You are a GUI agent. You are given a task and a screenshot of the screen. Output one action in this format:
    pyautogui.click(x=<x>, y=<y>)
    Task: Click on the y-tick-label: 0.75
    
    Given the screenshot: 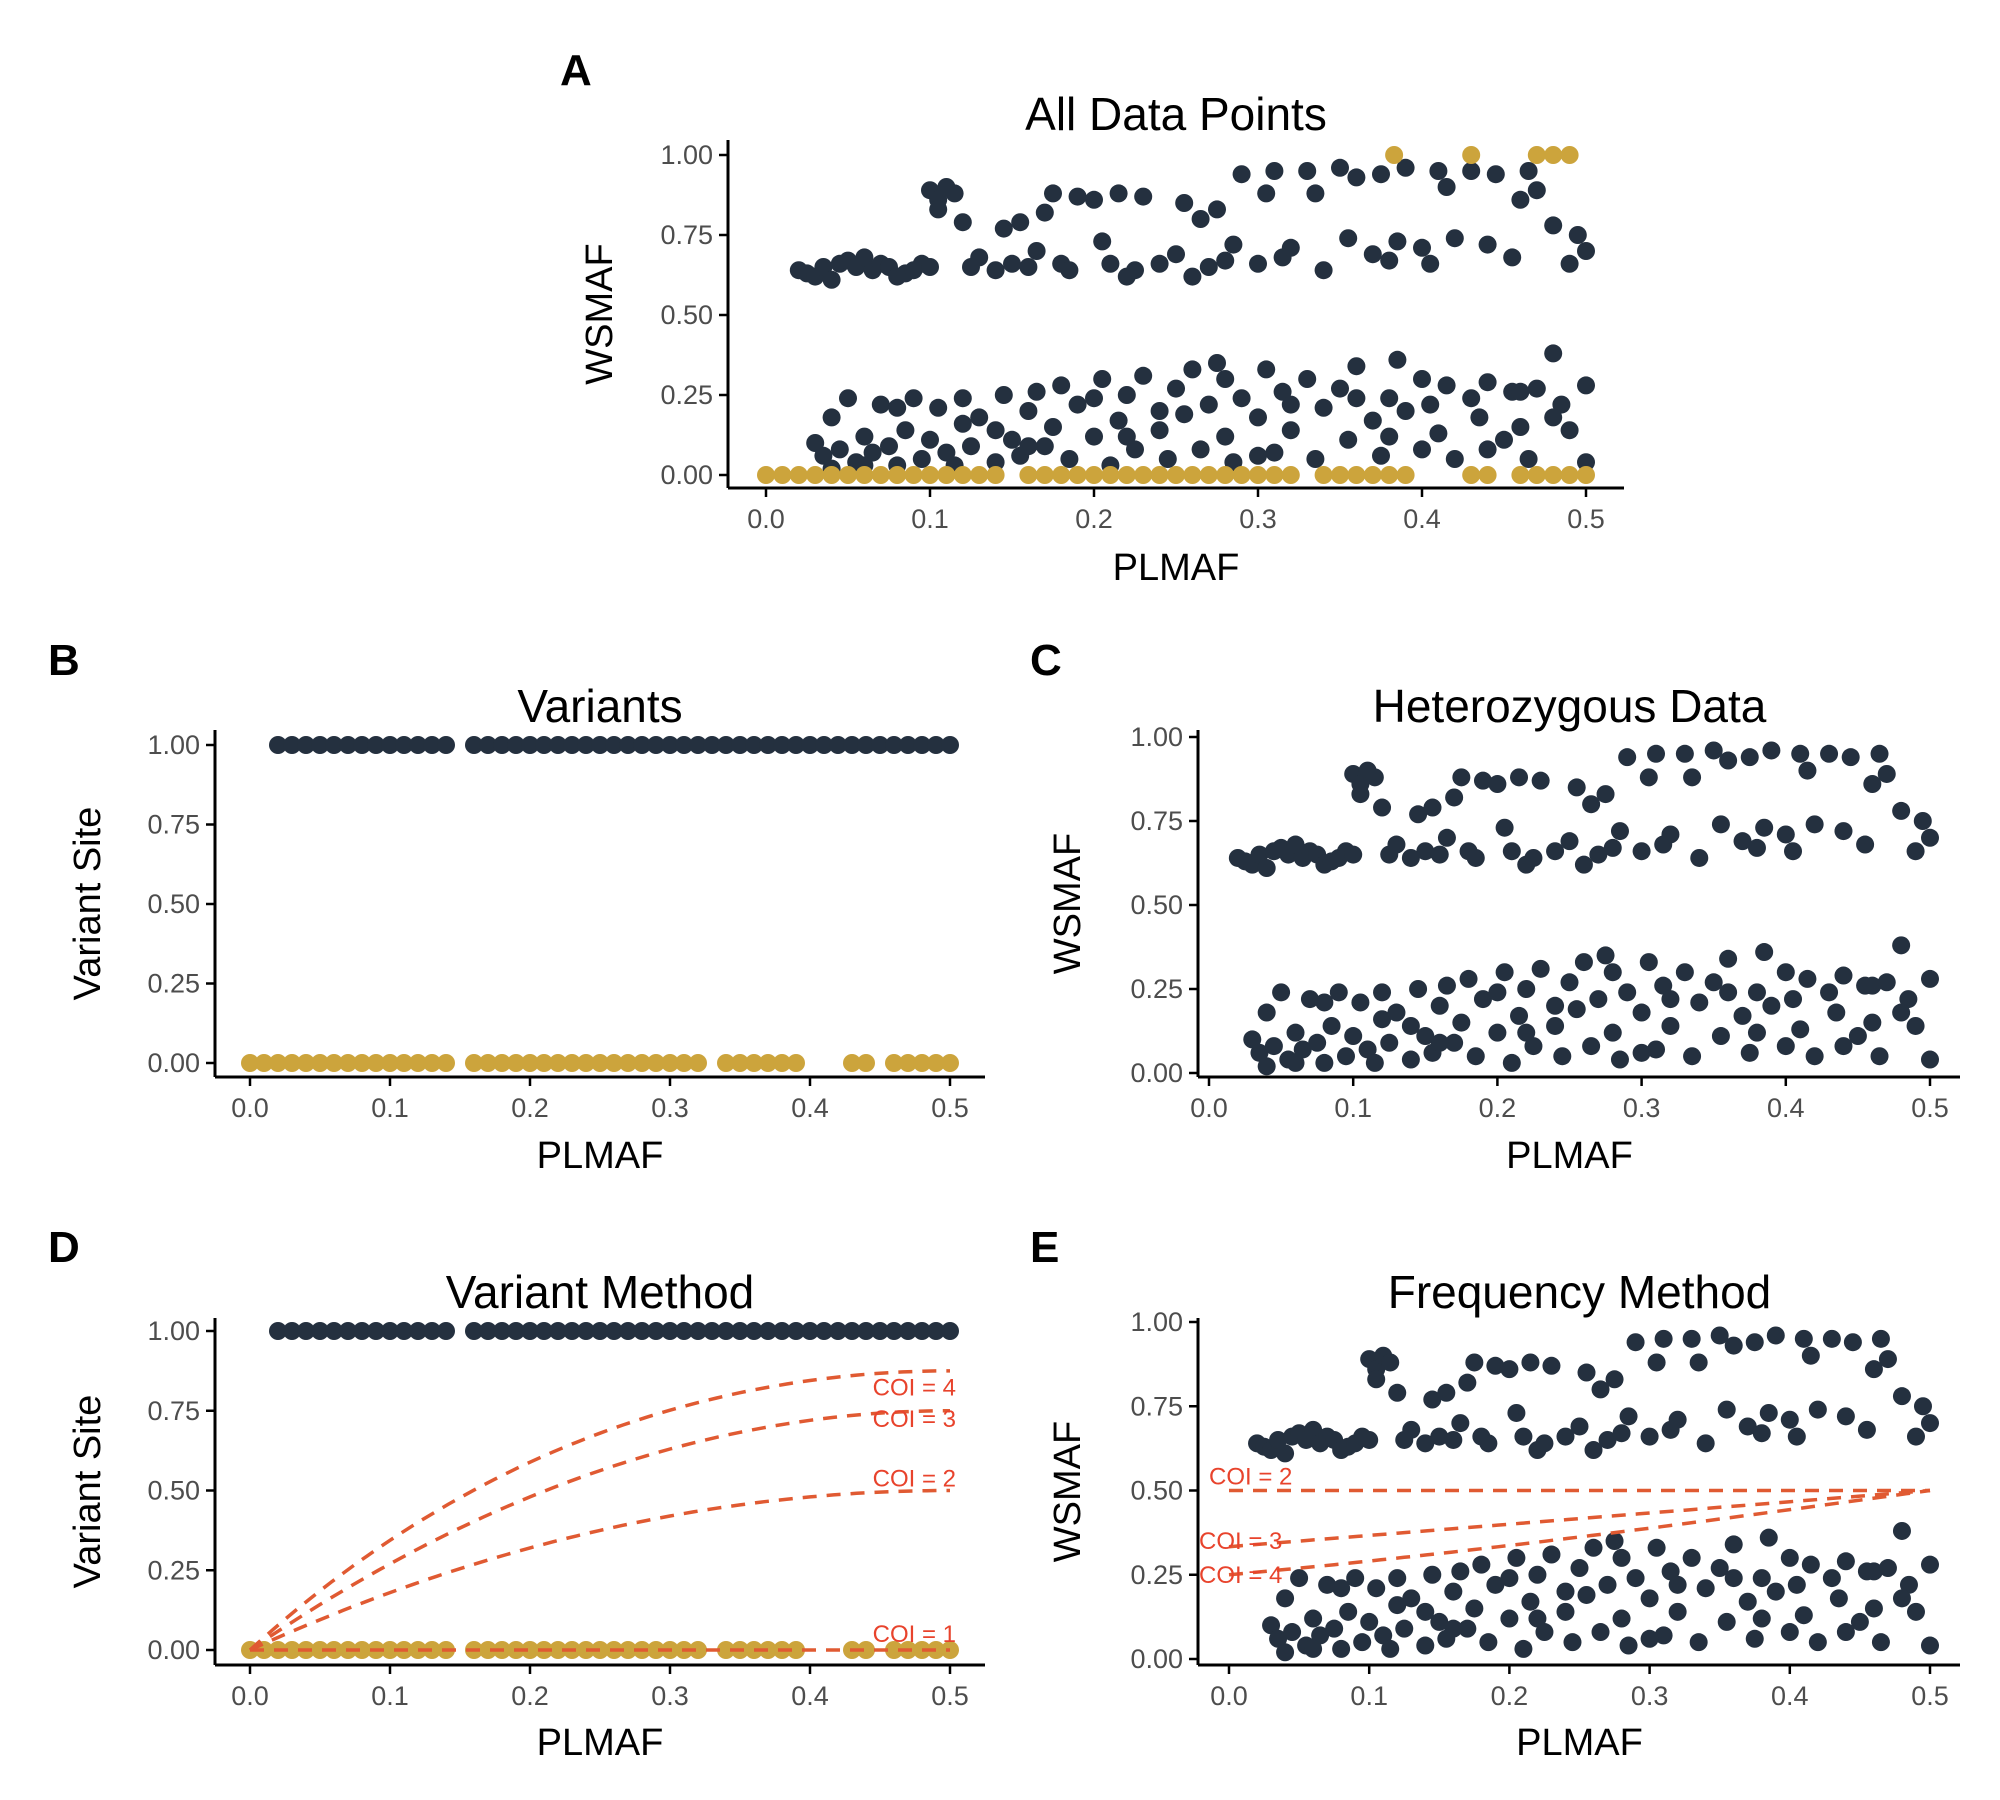 What is the action you would take?
    pyautogui.click(x=1156, y=821)
    